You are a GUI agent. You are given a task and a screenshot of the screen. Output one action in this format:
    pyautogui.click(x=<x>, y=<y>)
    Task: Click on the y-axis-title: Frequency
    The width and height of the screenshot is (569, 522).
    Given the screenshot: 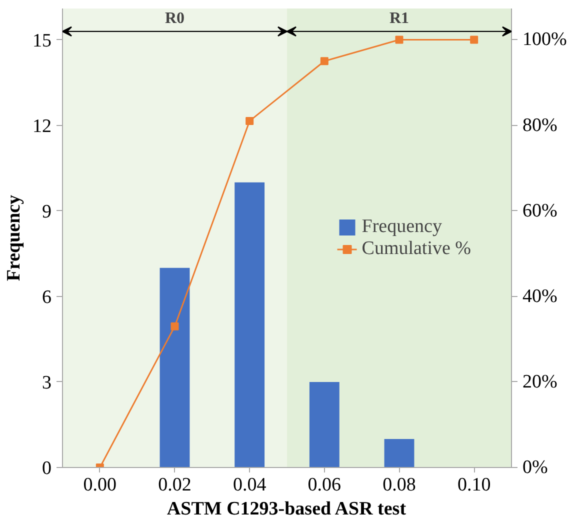 What is the action you would take?
    pyautogui.click(x=14, y=238)
    